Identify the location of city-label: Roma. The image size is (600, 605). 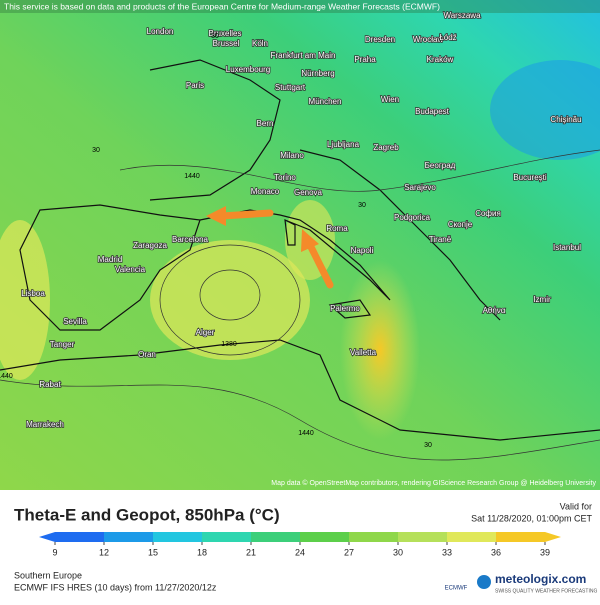
(337, 228).